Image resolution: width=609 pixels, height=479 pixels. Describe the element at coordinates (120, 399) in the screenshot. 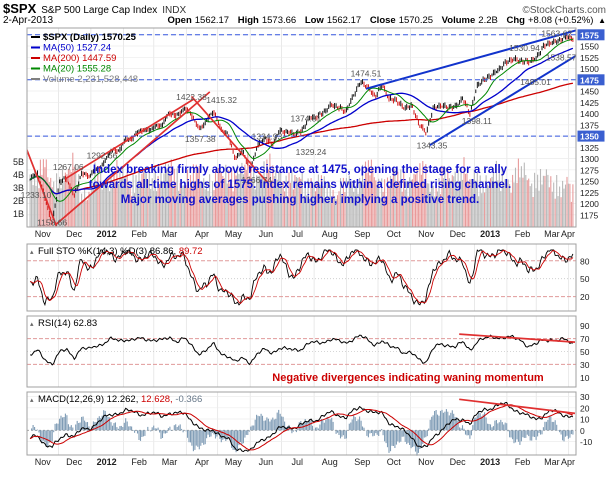

I see `macd-legend: MACD(12,26,9) 12.262, 12.628, -0.366` at that location.